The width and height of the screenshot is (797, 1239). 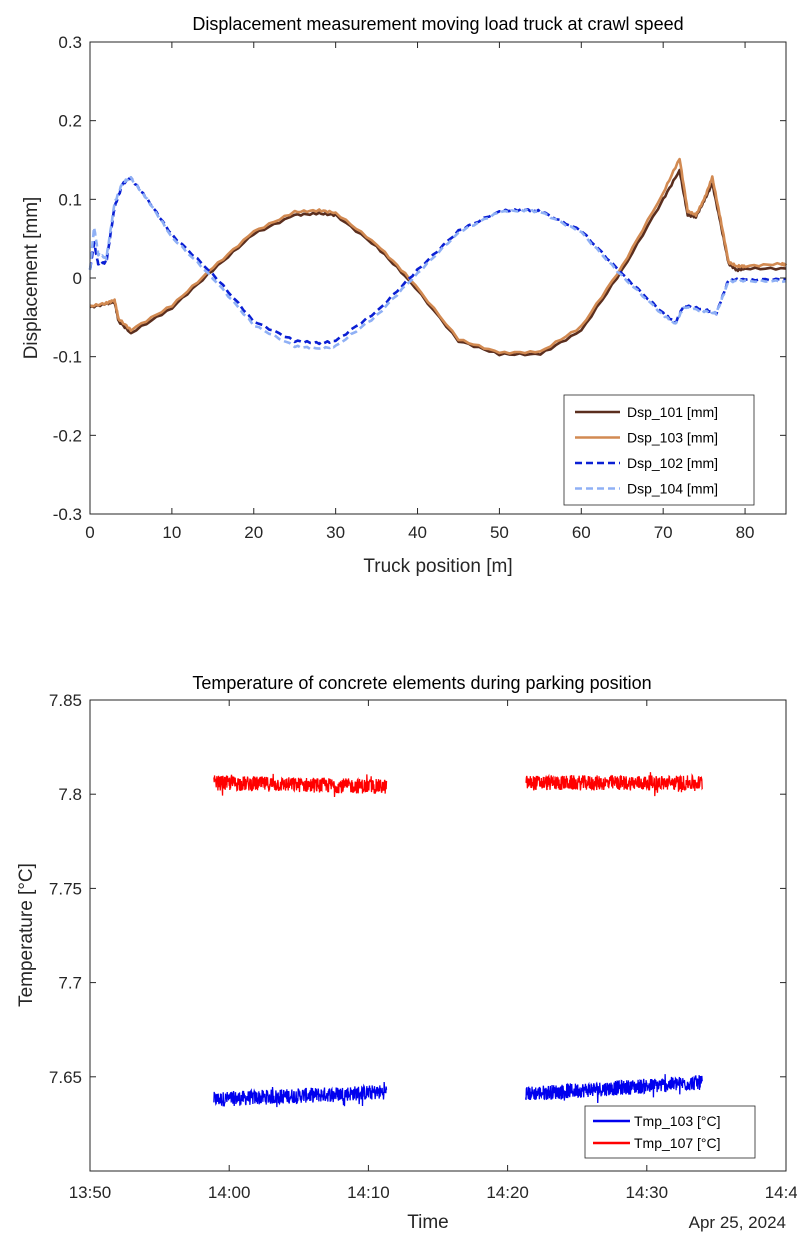 I want to click on temperature-x-tick-label: 13:50, so click(x=90, y=1192).